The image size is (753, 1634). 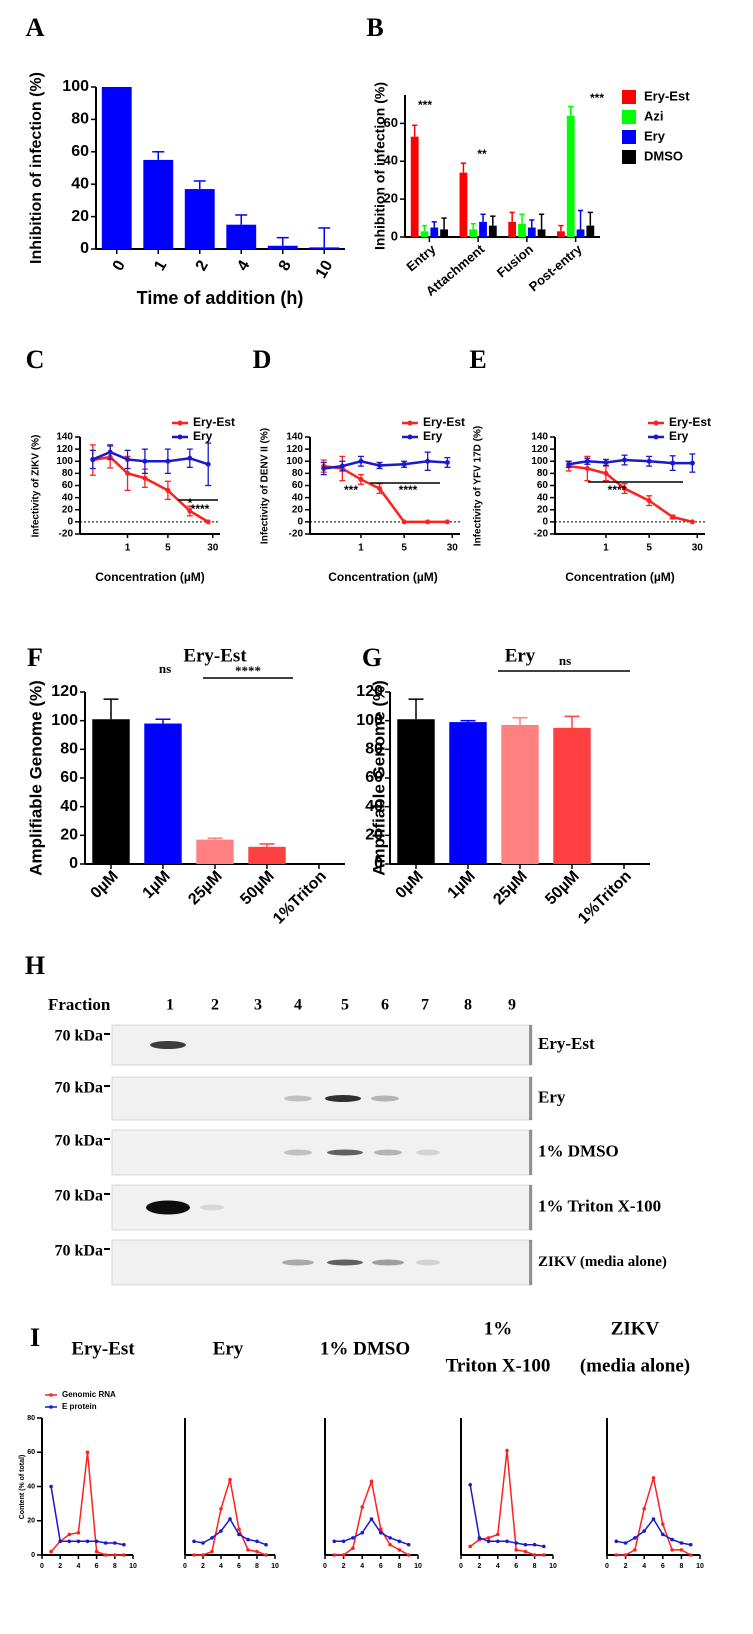 I want to click on panel-letter: I, so click(x=35, y=1337).